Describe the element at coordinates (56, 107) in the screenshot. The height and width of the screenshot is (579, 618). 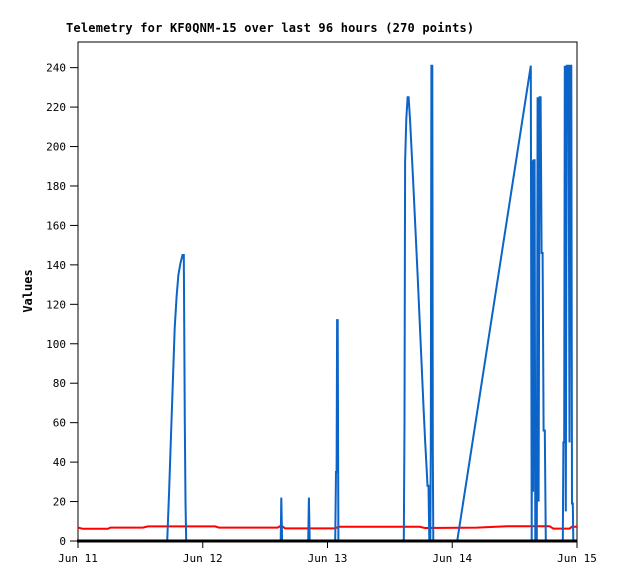
I see `y-tick-label: 220` at that location.